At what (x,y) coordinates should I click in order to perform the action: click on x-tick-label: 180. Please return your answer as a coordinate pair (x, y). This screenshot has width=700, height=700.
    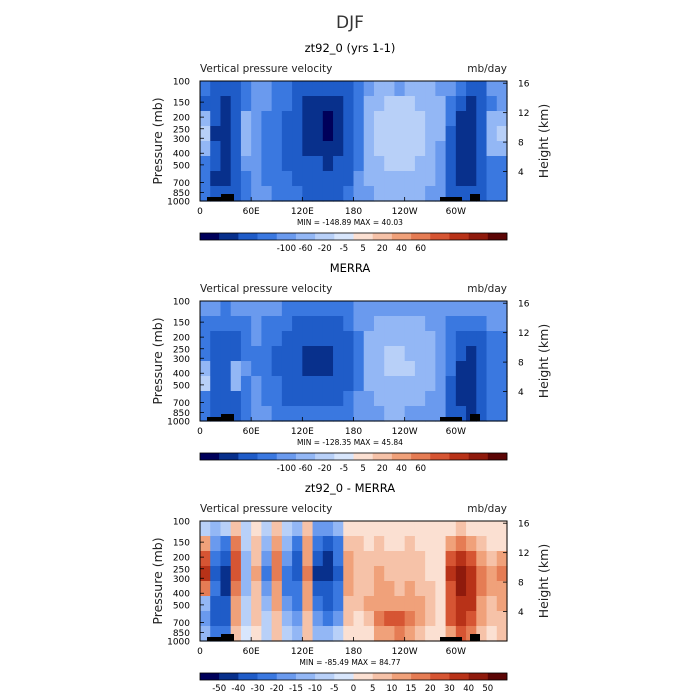
    Looking at the image, I should click on (353, 432).